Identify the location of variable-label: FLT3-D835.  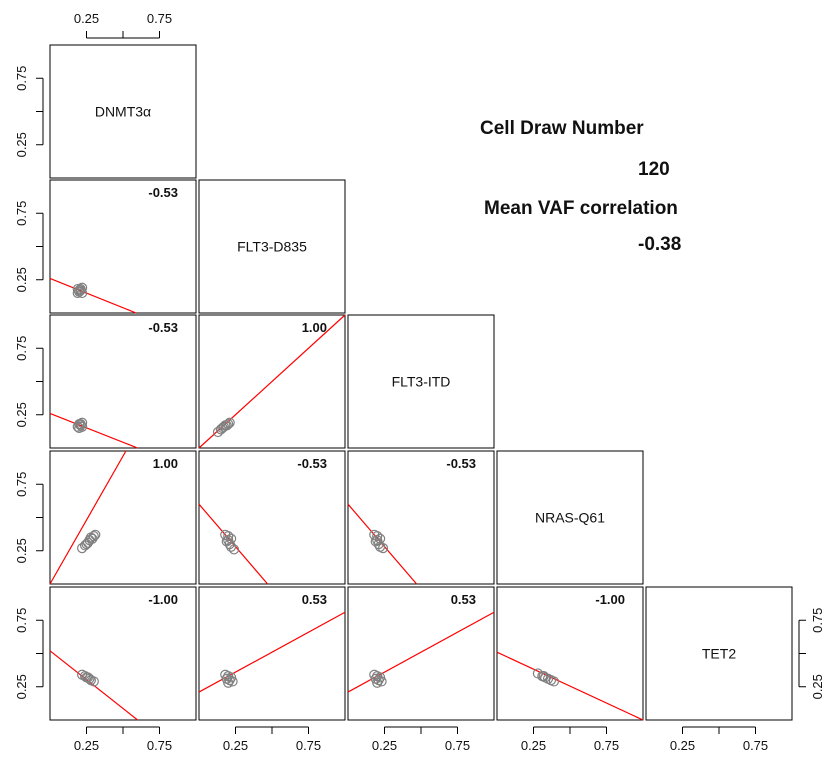
(272, 247).